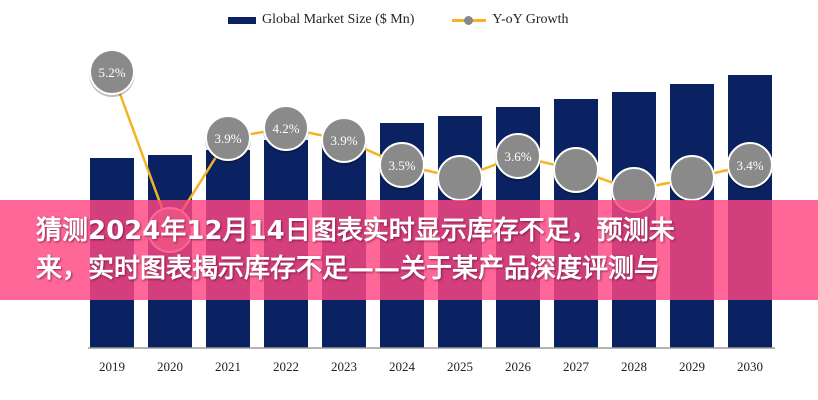  What do you see at coordinates (576, 366) in the screenshot?
I see `x-tick-2027: 2027` at bounding box center [576, 366].